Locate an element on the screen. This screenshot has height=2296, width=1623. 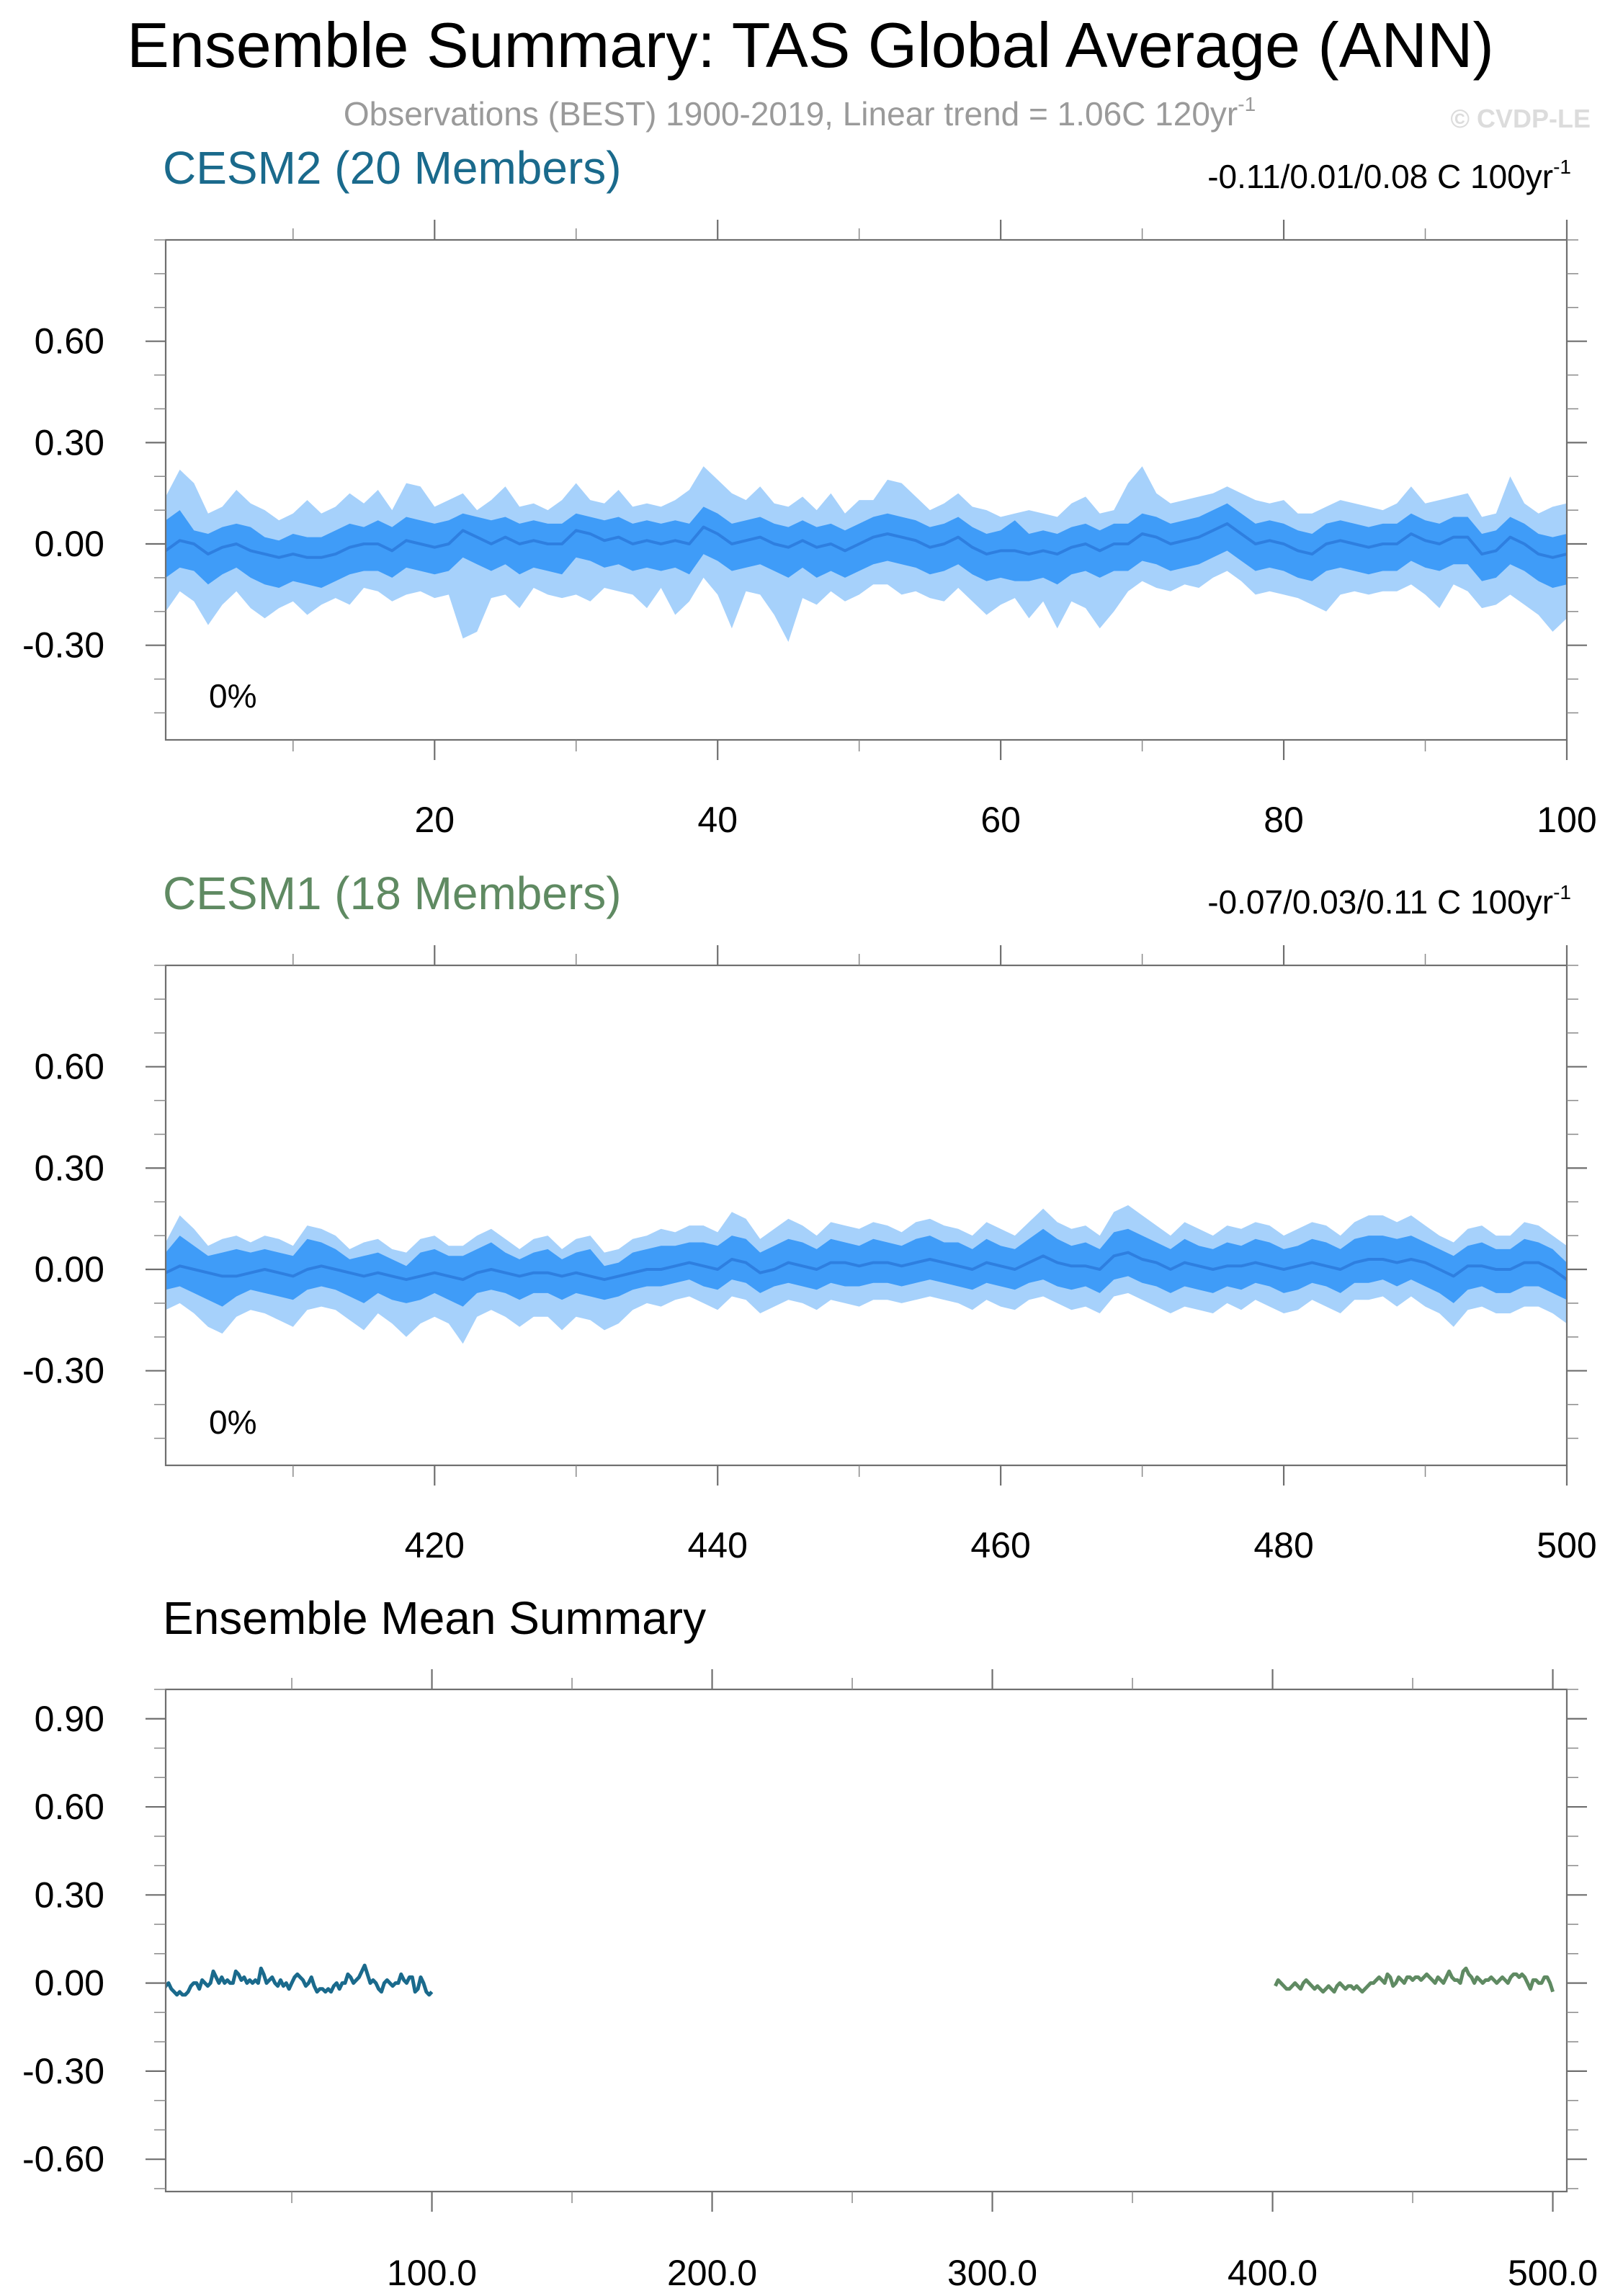
x-tick-label: 200.0 is located at coordinates (712, 2273).